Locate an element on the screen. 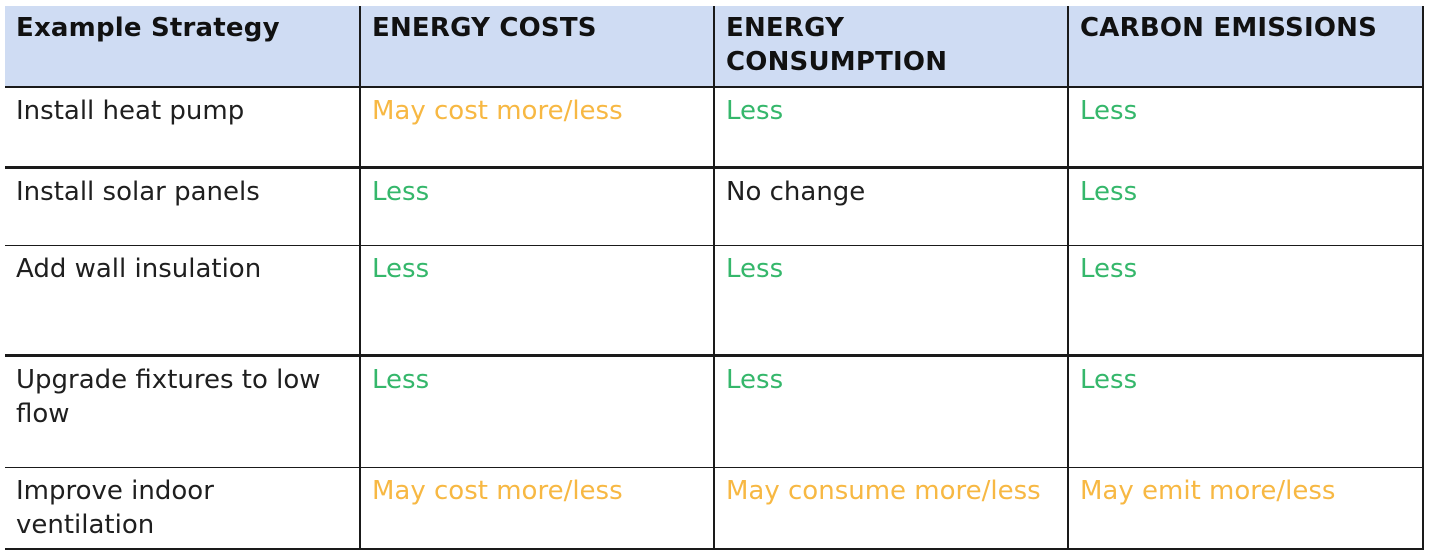  table-row: Install solar panels Less No change Less is located at coordinates (714, 206).